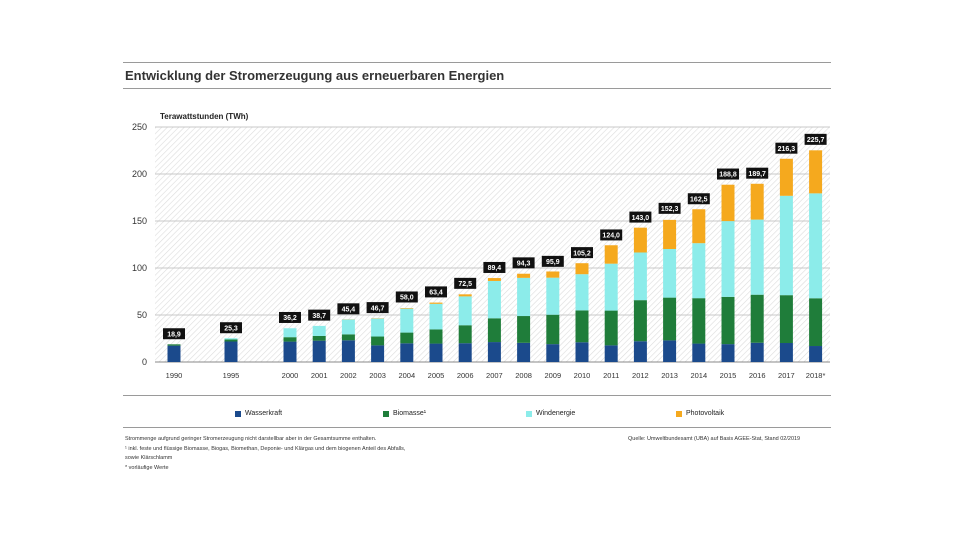 The height and width of the screenshot is (540, 960). I want to click on total-label: 45,4, so click(348, 309).